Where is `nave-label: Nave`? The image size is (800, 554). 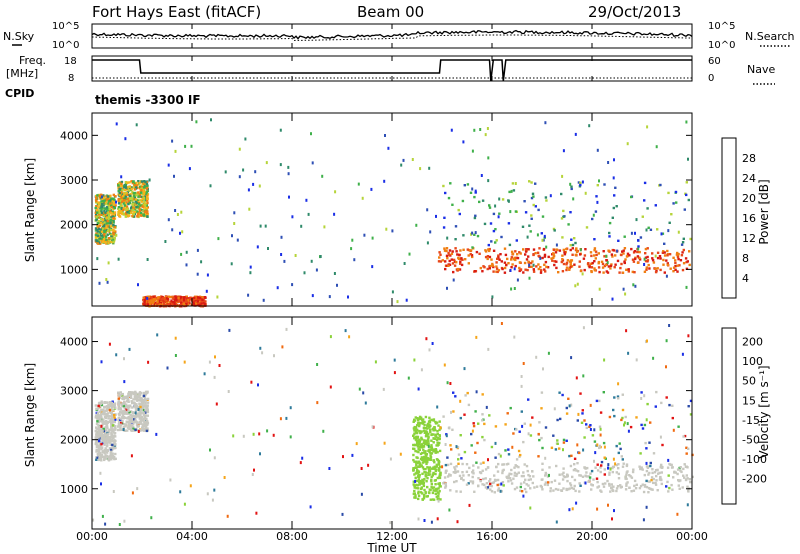
nave-label: Nave is located at coordinates (761, 69).